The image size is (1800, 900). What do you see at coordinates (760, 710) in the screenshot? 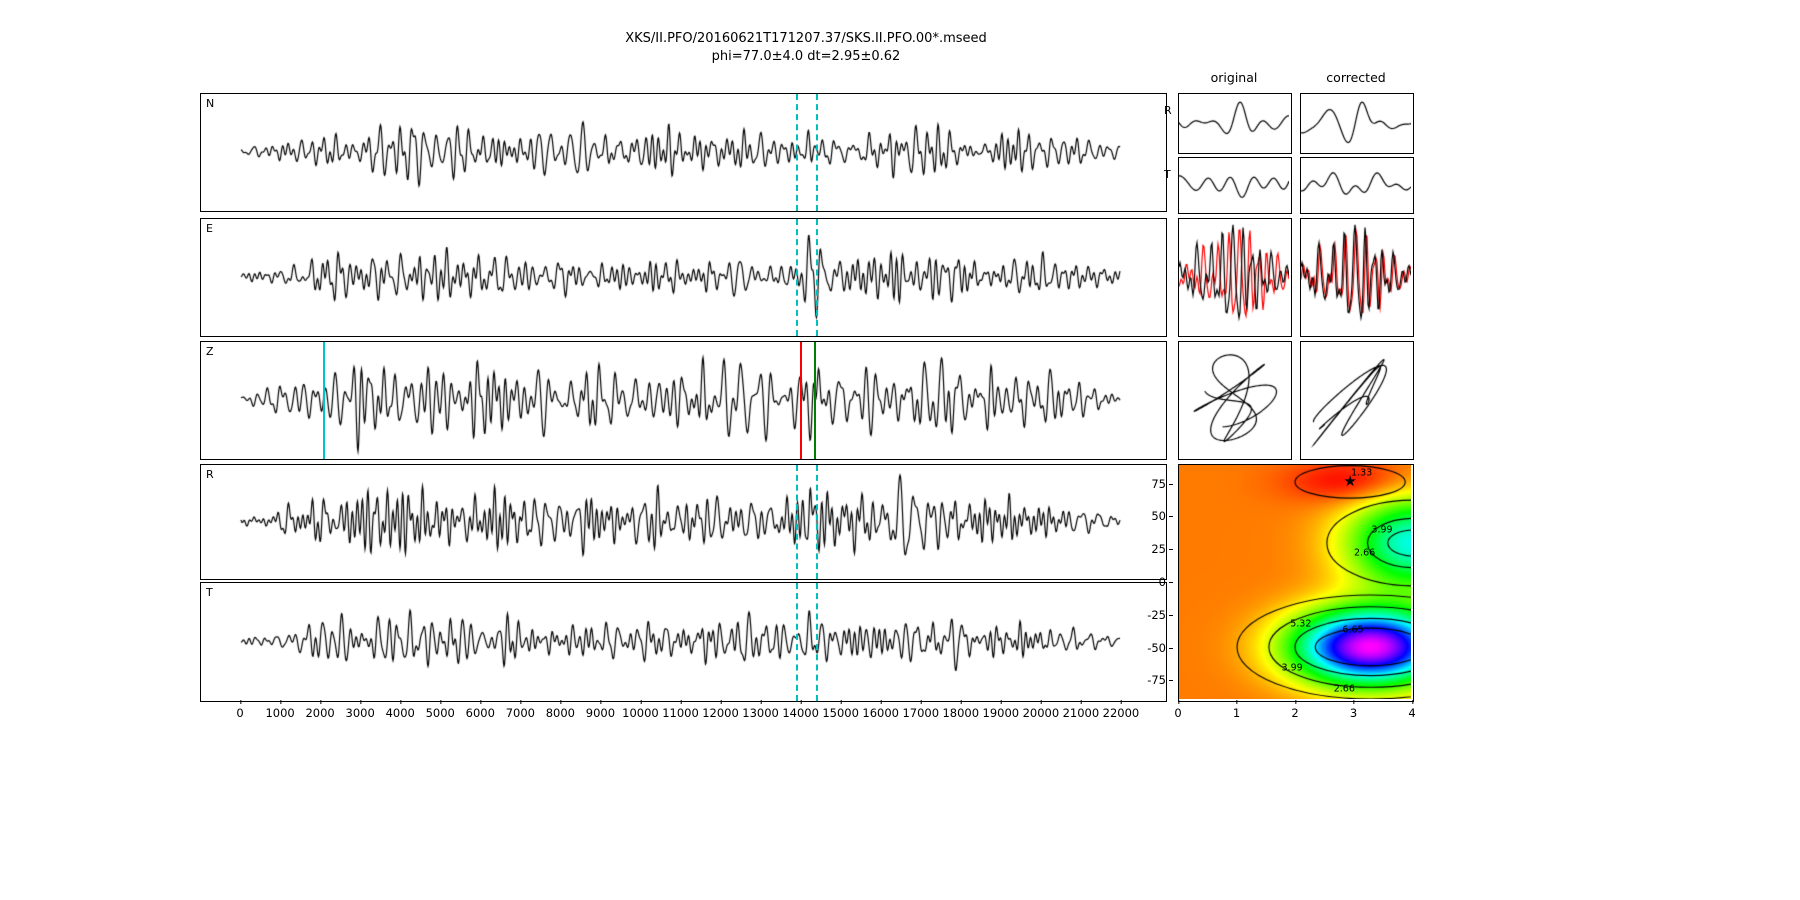
I see `time-tick-label: 13000` at bounding box center [760, 710].